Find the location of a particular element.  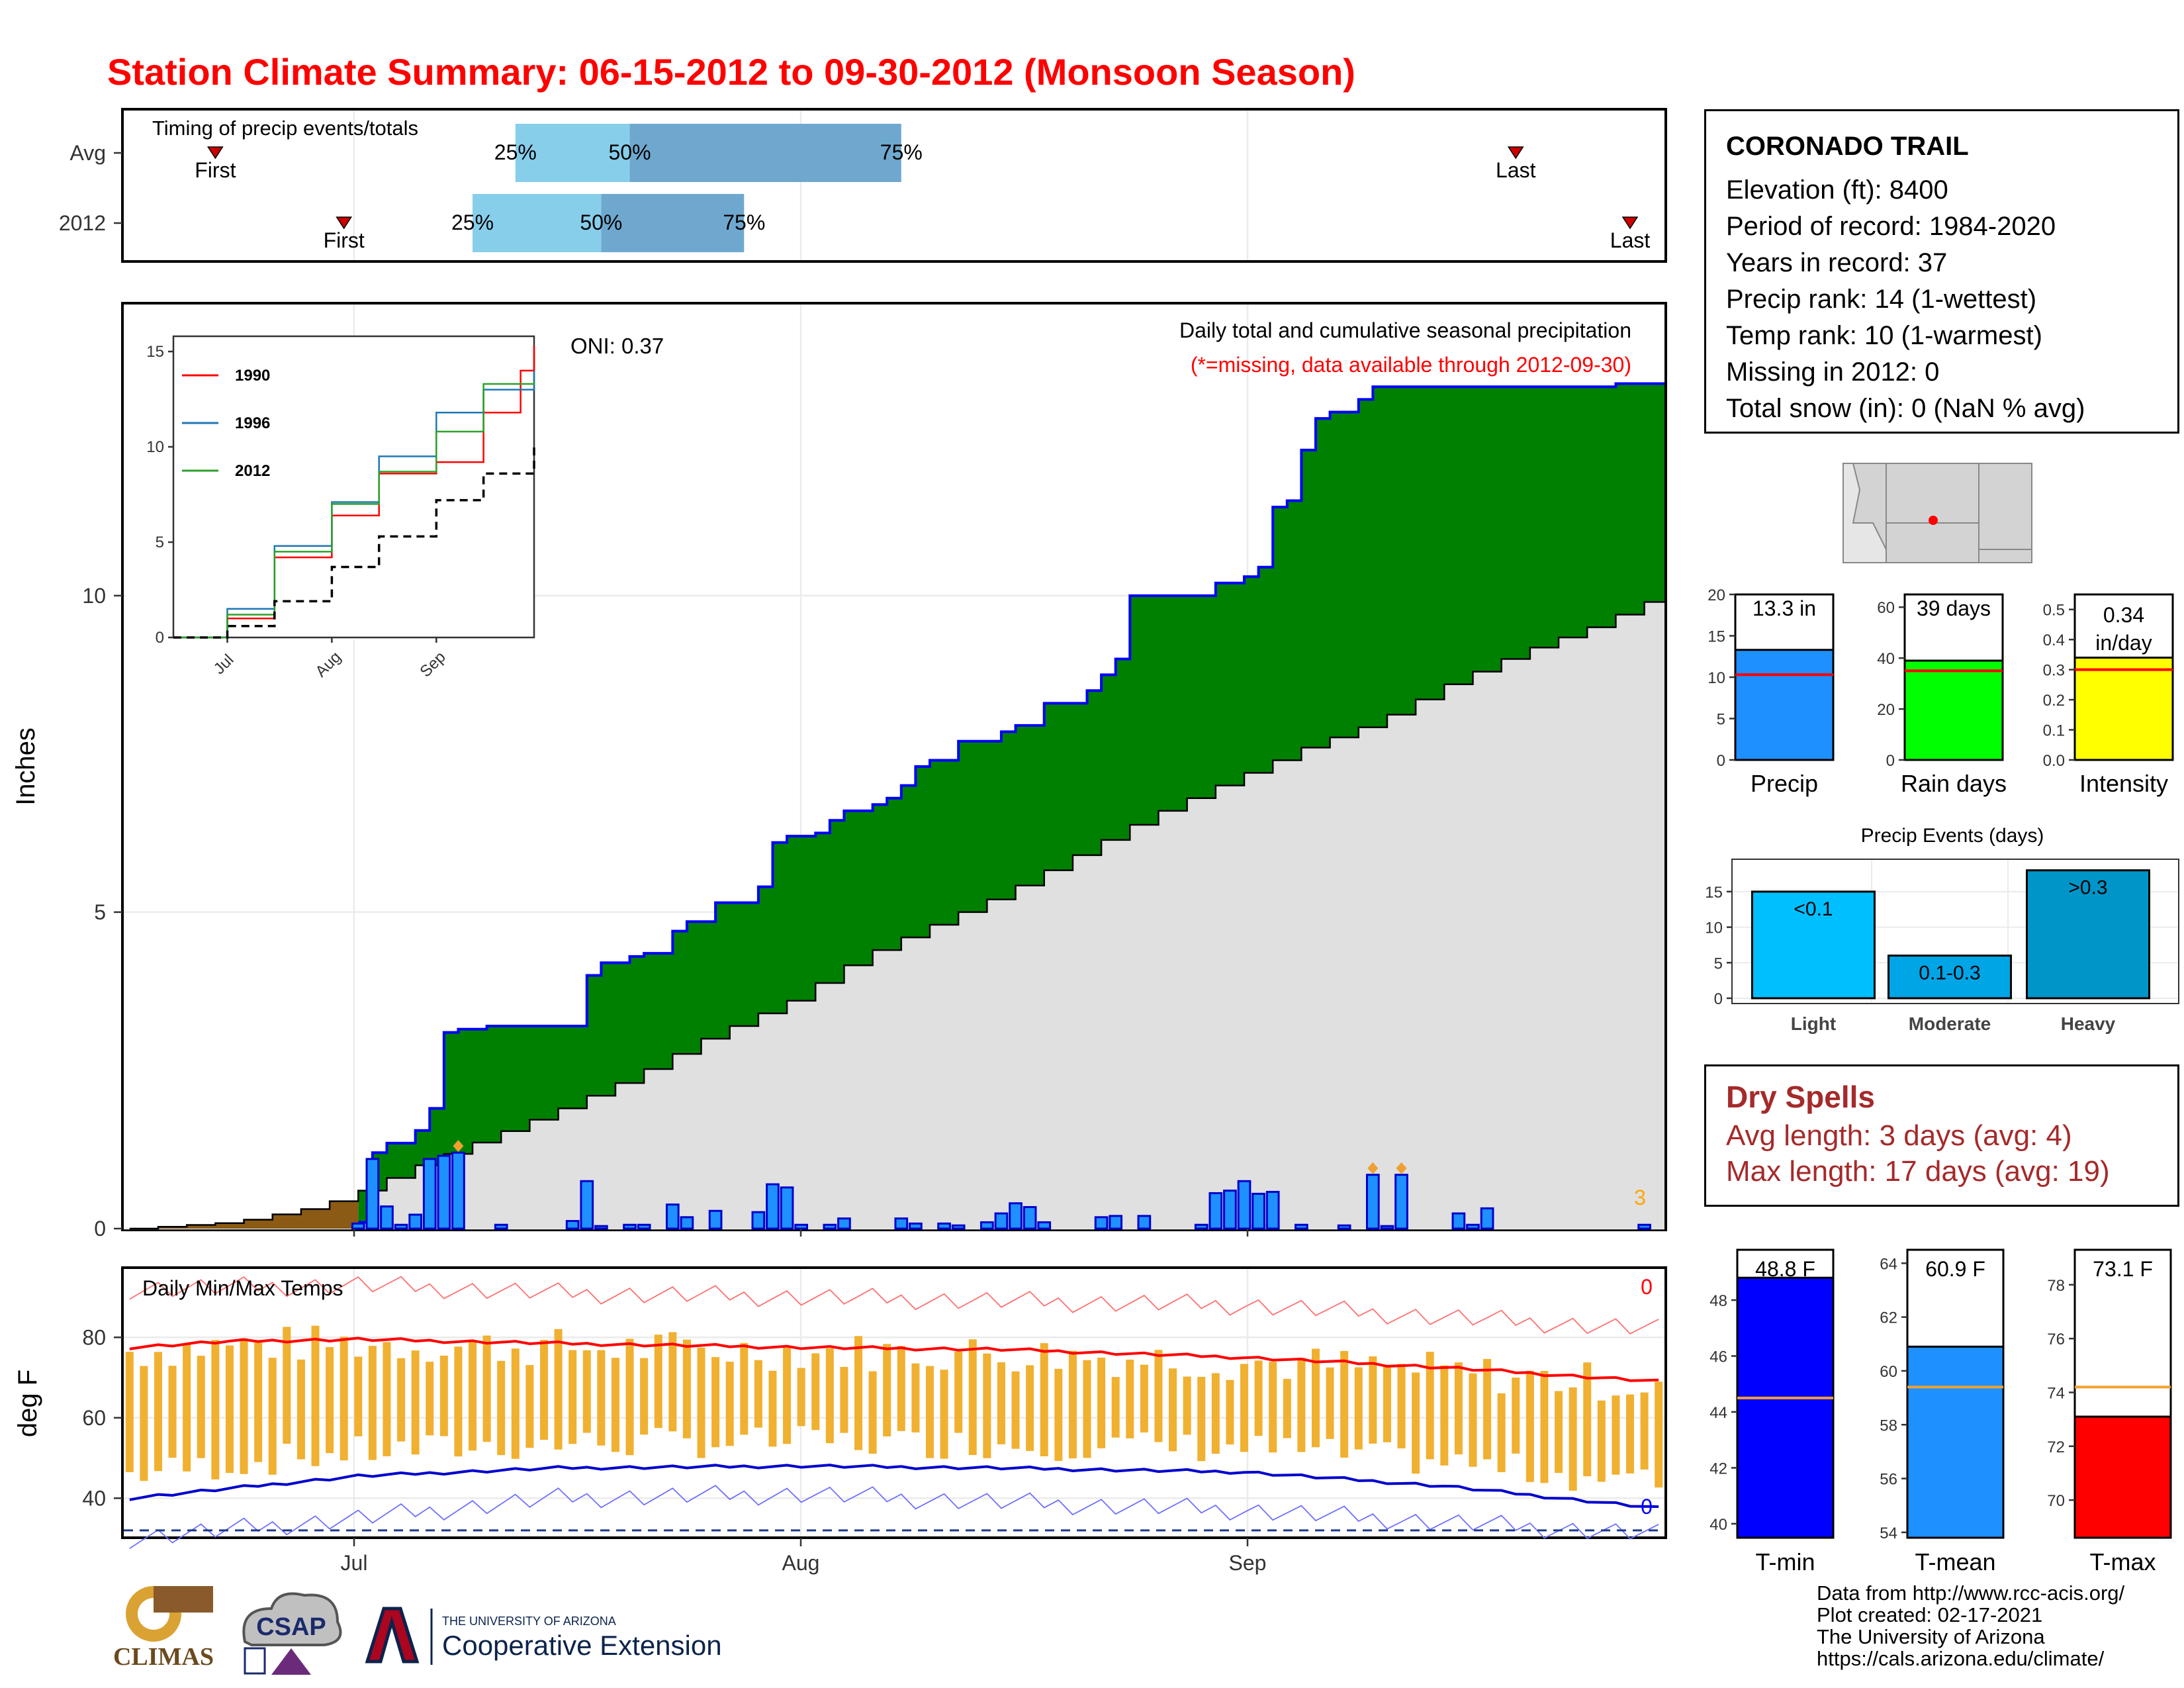

temp-summary-label-2: T-max is located at coordinates (2122, 1561).